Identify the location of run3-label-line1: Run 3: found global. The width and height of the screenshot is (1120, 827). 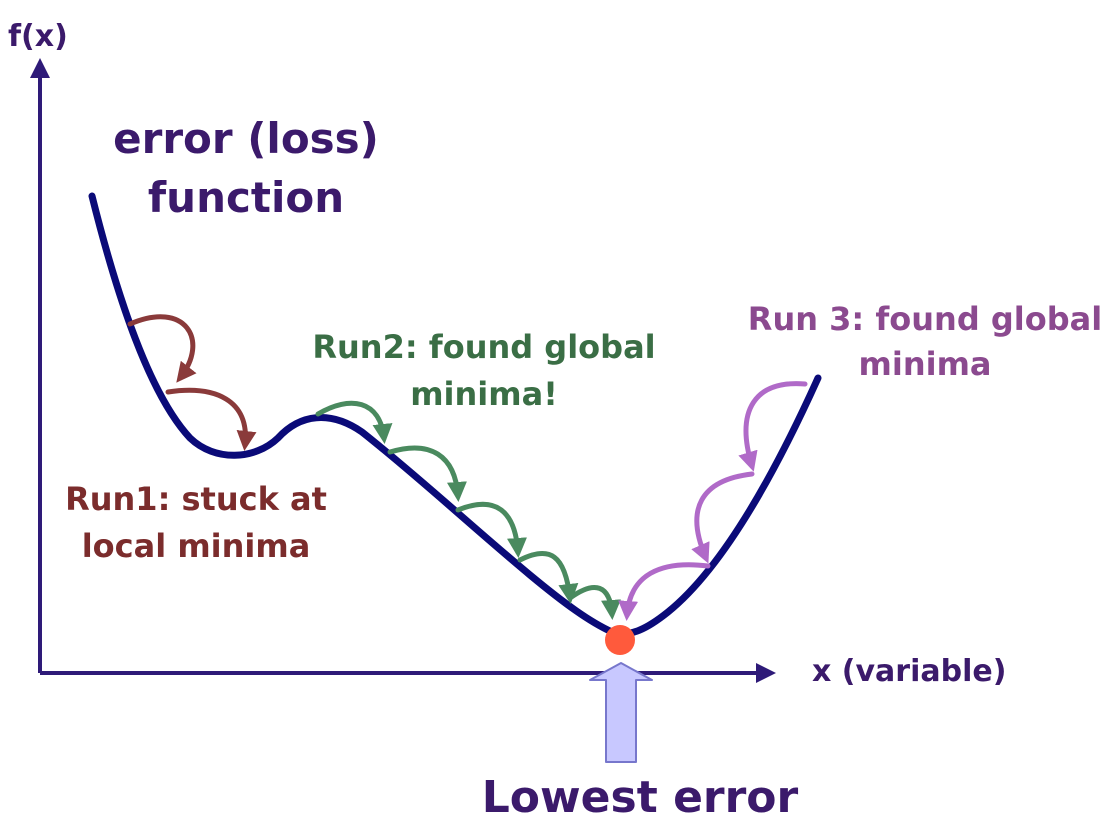
(925, 319).